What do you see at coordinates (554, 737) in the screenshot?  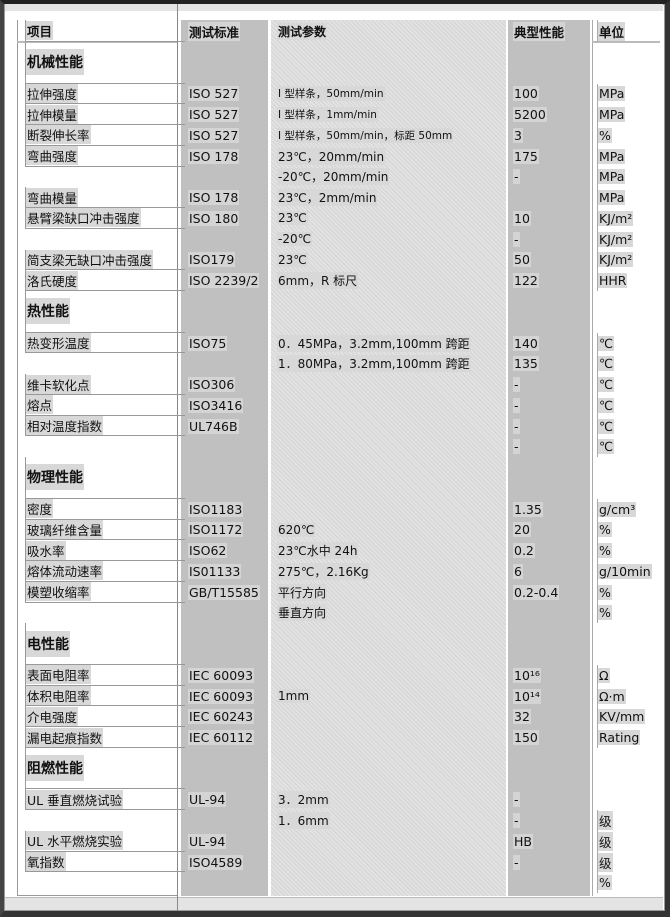 I see `value-cell: 150` at bounding box center [554, 737].